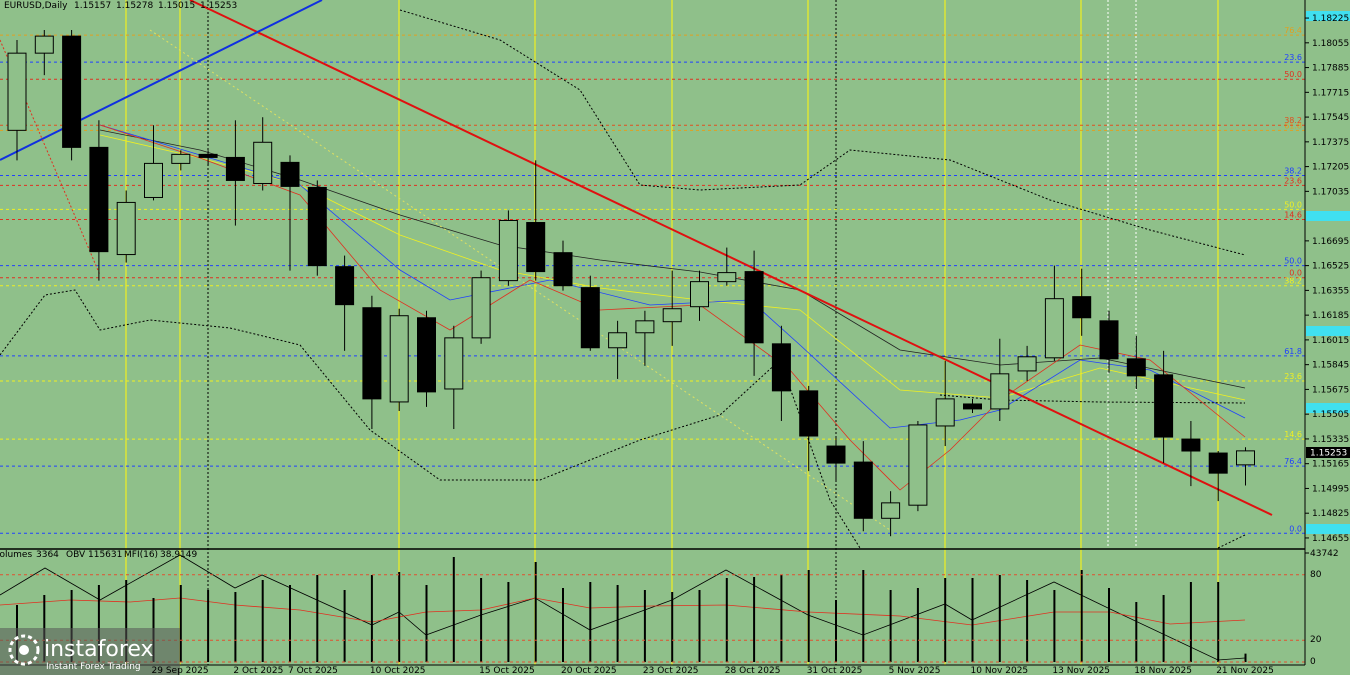 The height and width of the screenshot is (675, 1350). What do you see at coordinates (1330, 366) in the screenshot?
I see `y-tick-label: 1.15845` at bounding box center [1330, 366].